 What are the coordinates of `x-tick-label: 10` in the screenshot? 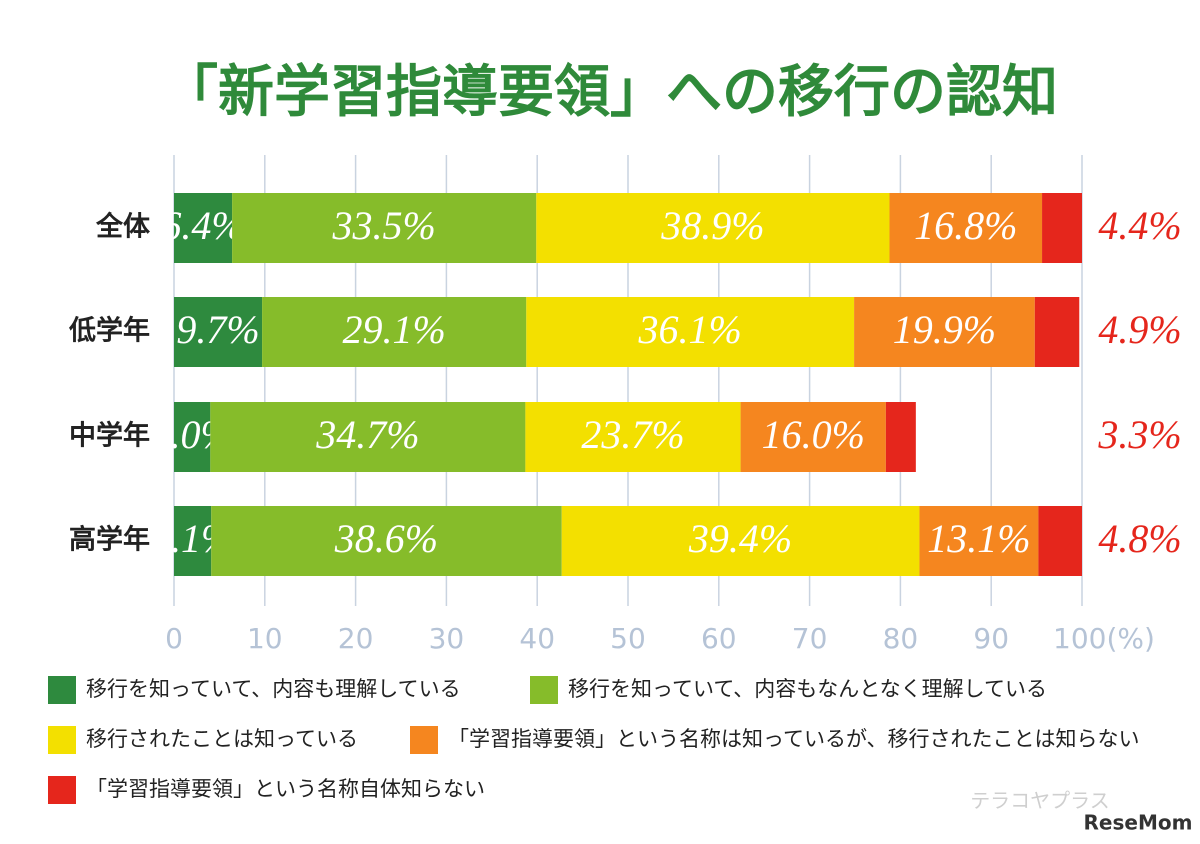 It's located at (265, 638).